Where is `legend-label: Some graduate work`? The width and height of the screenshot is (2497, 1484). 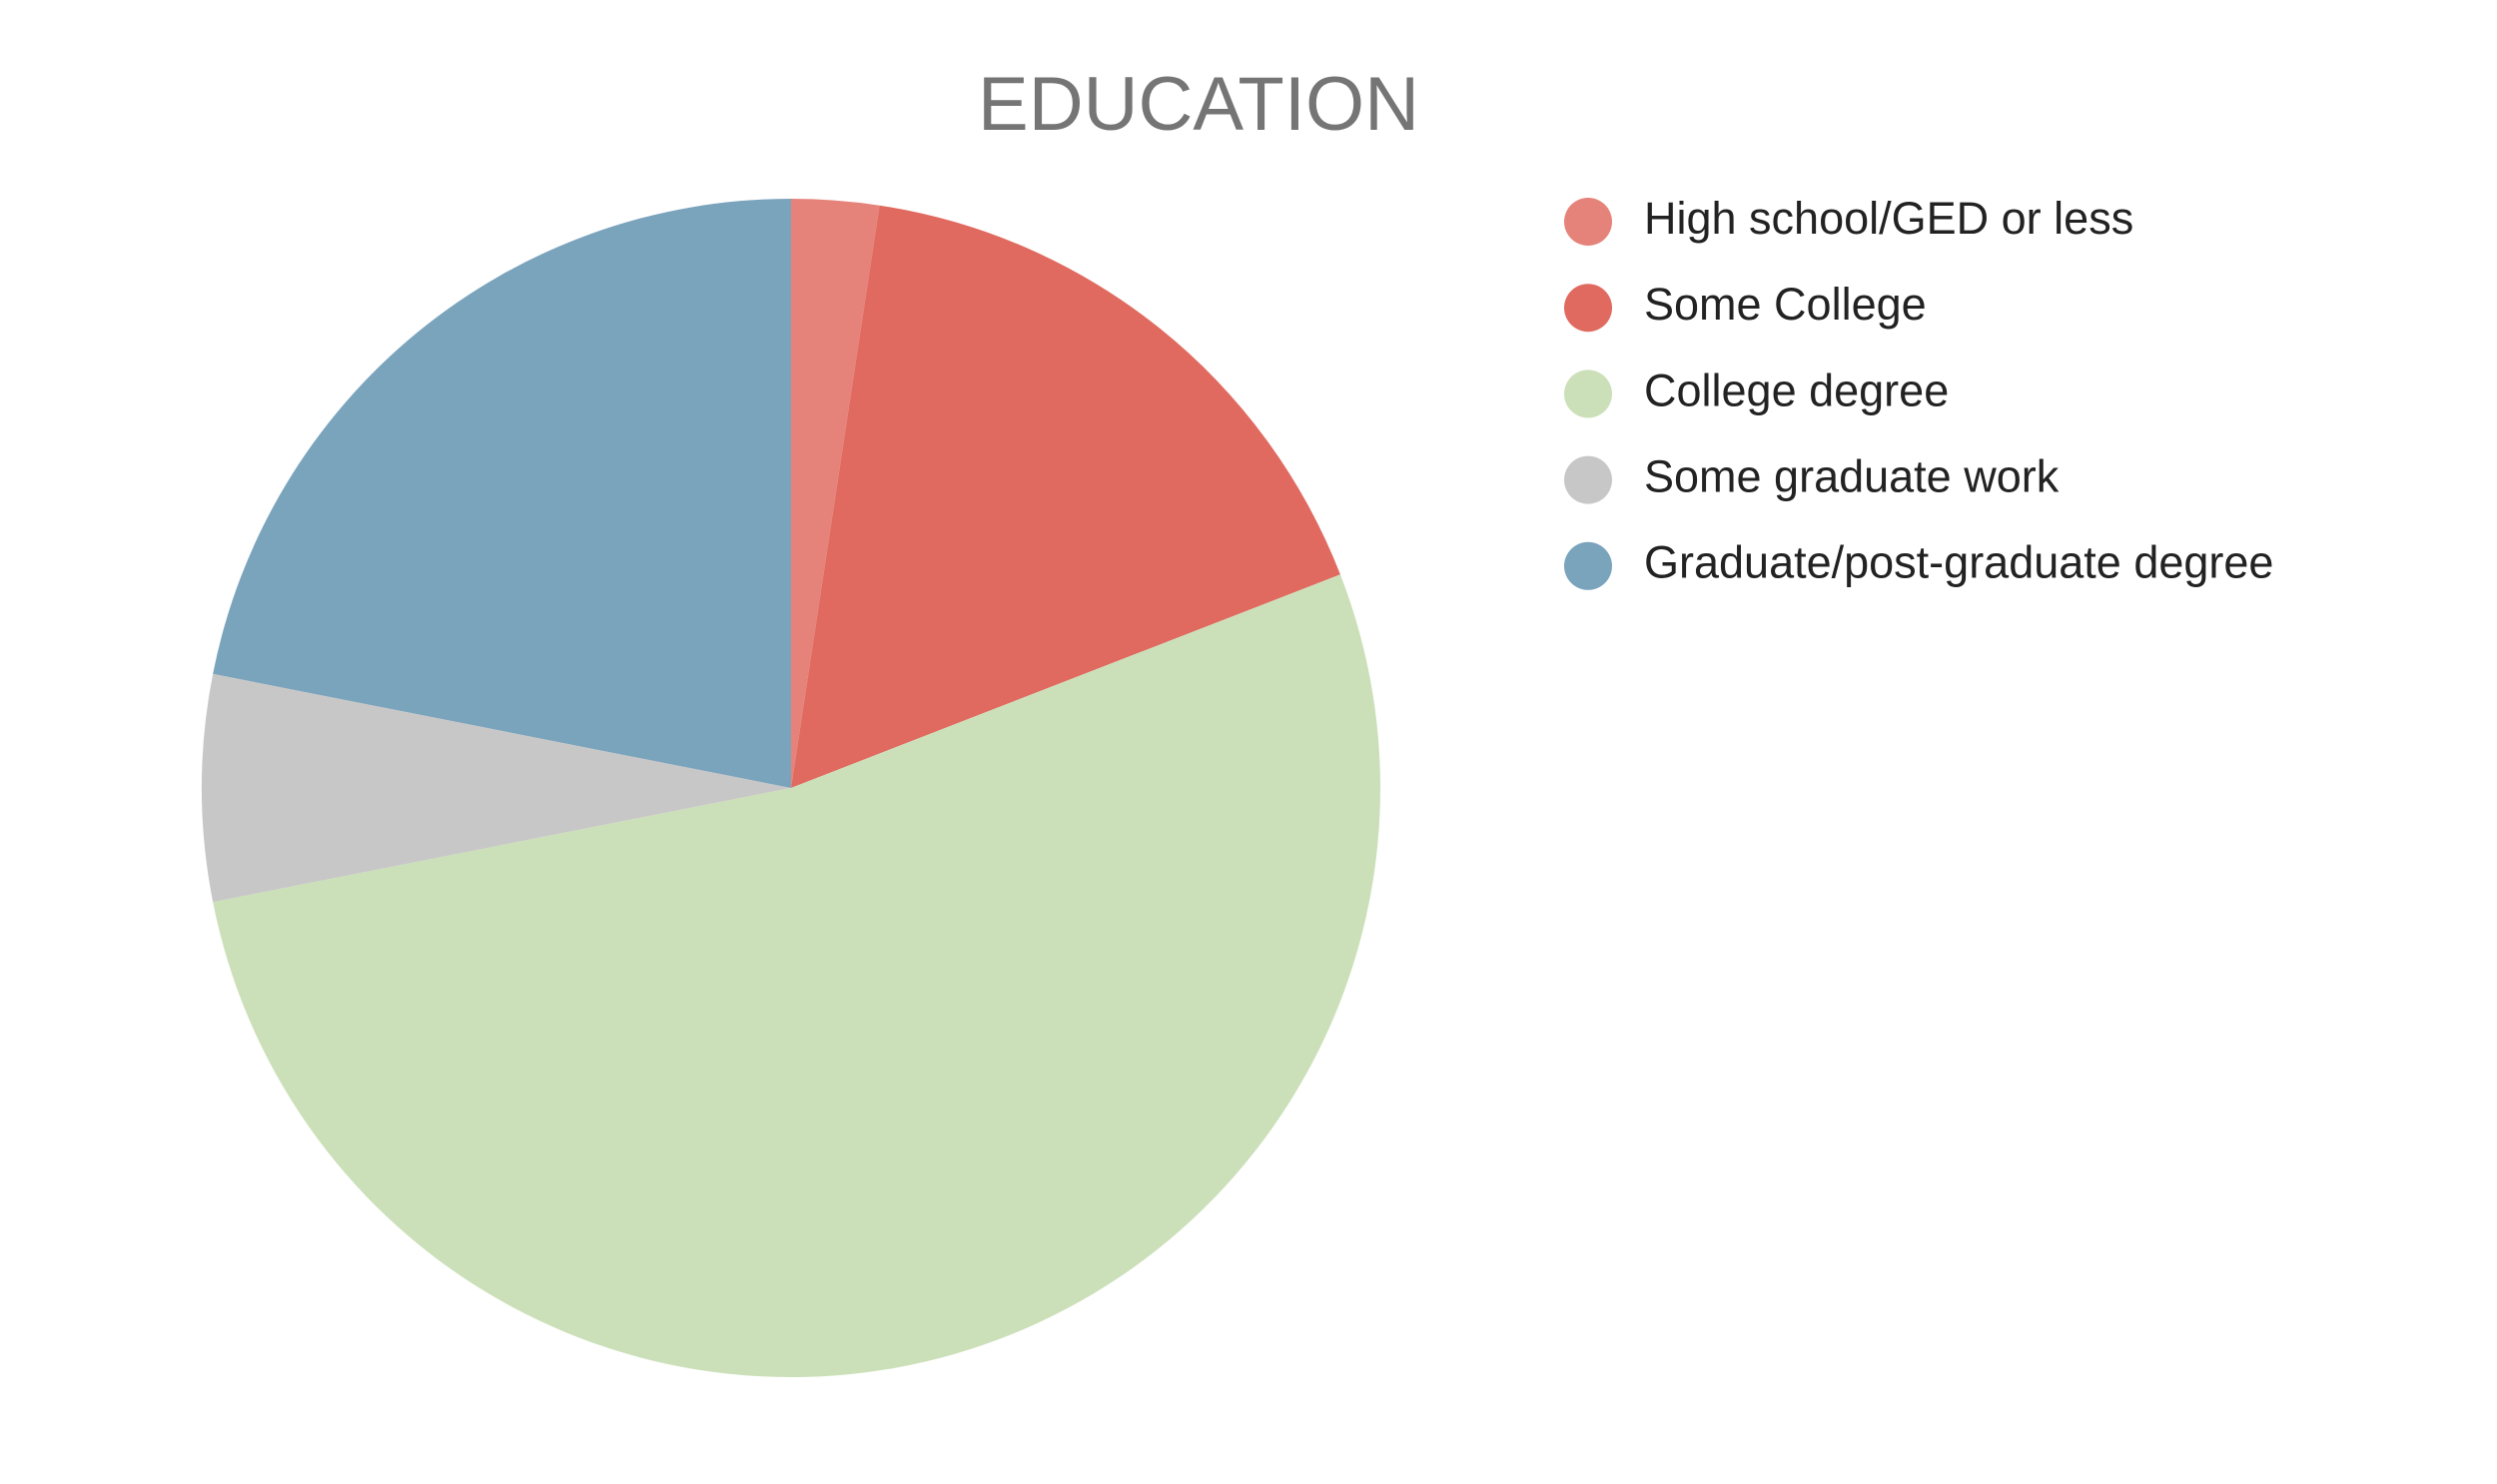
legend-label: Some graduate work is located at coordinates (1852, 476).